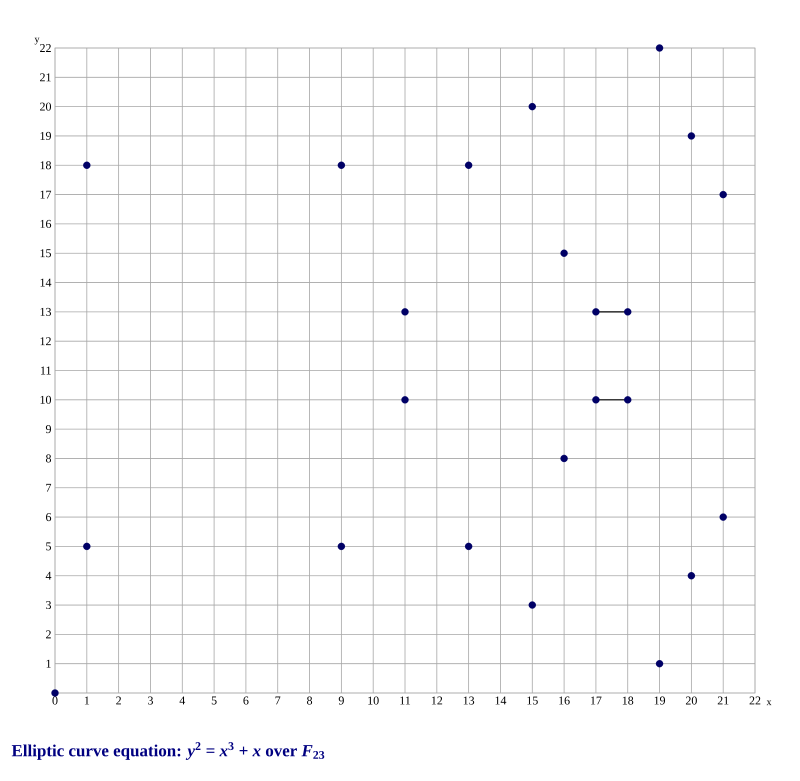  I want to click on y-tick-label: 14, so click(46, 282).